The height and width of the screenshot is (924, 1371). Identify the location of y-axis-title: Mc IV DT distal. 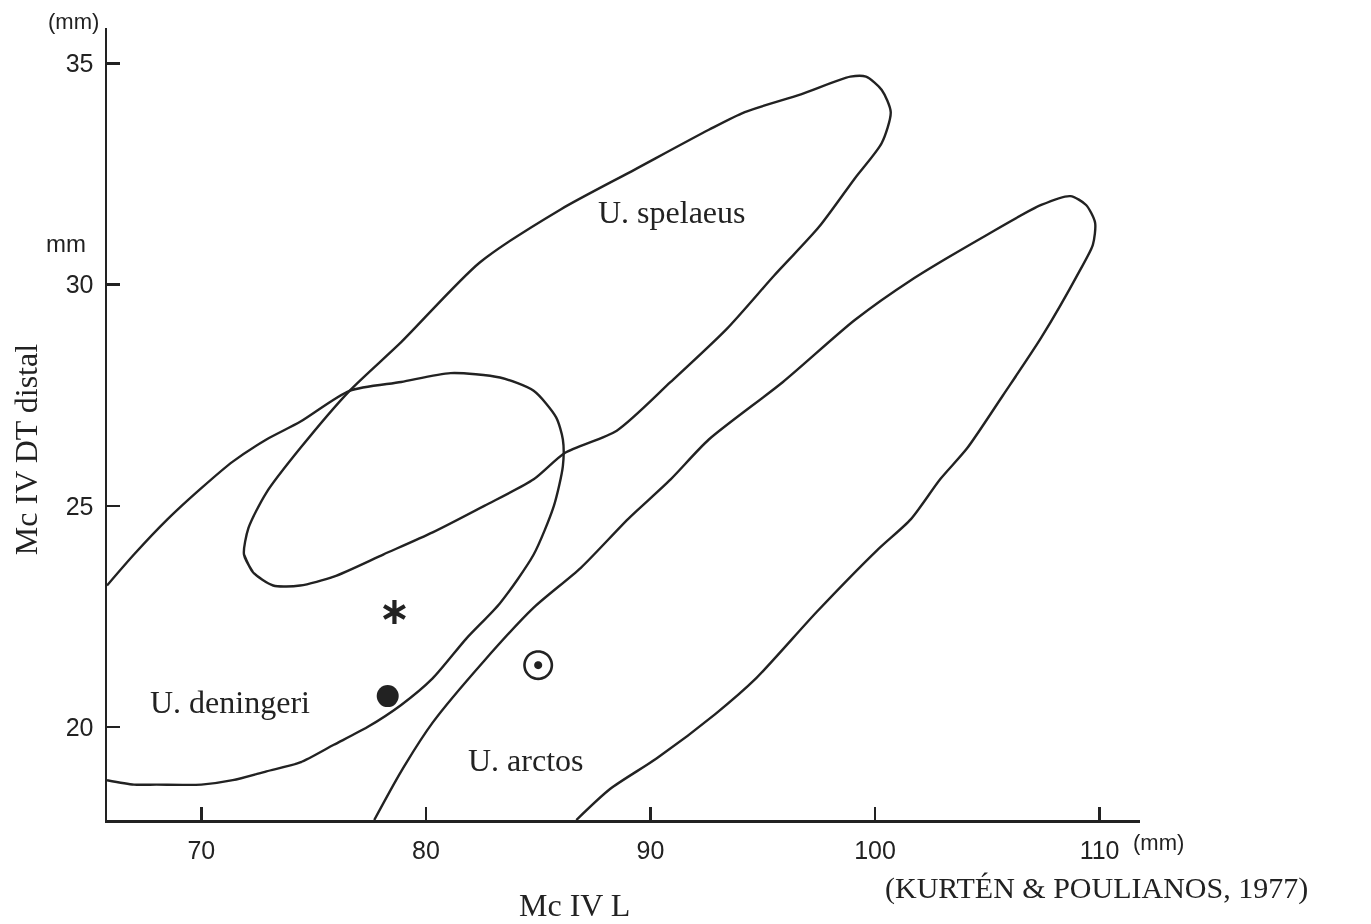
(25, 449).